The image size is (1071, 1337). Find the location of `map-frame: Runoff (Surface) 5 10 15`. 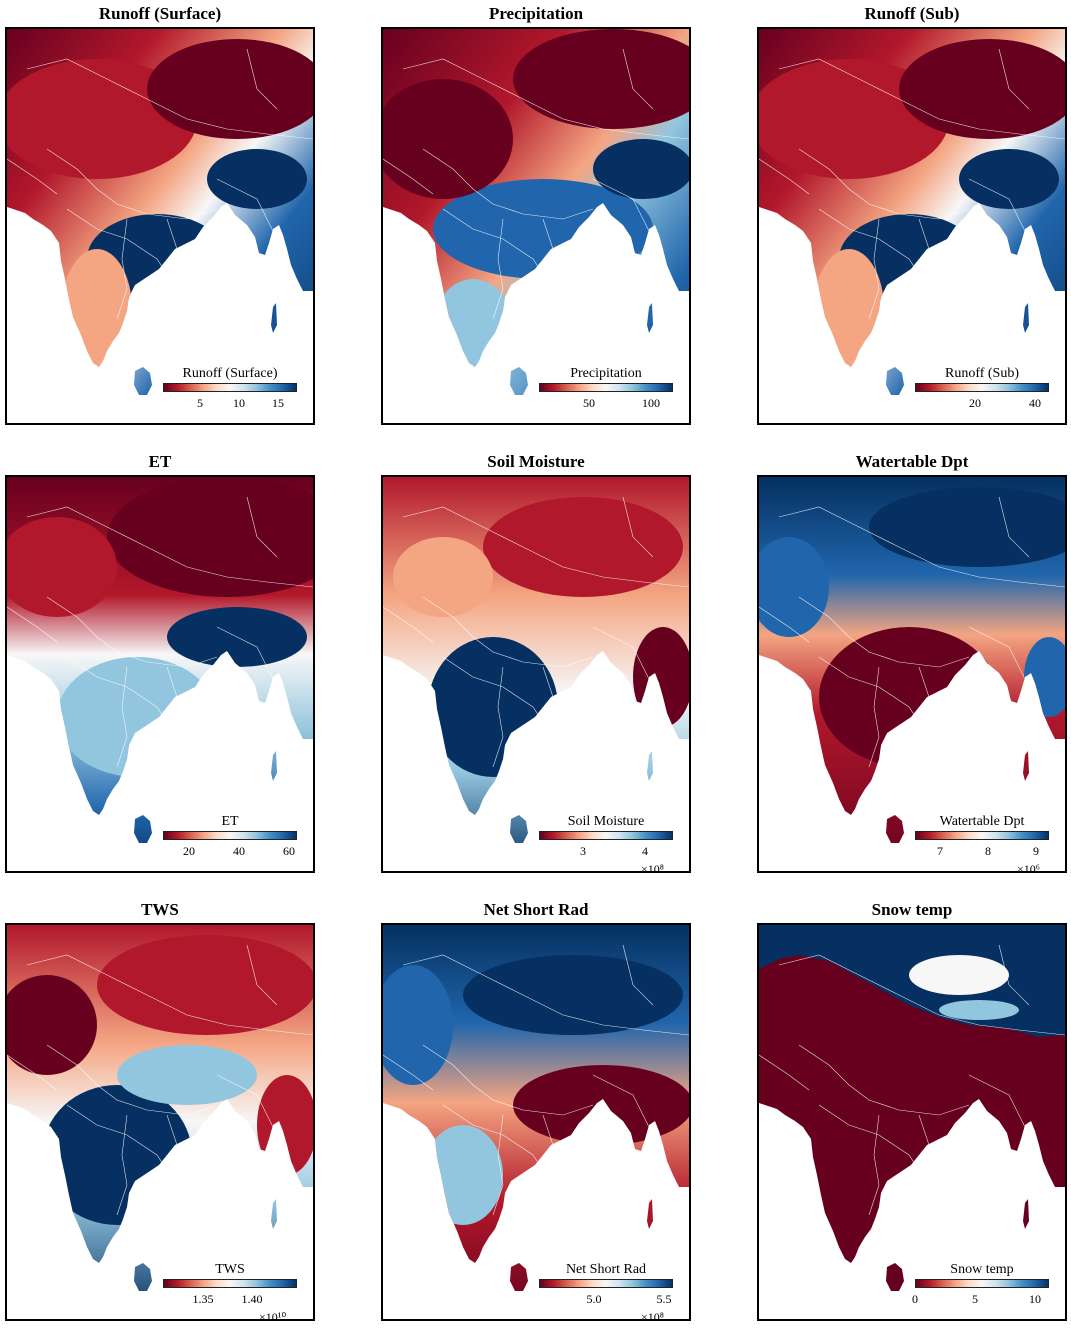

map-frame: Runoff (Surface) 5 10 15 is located at coordinates (160, 226).